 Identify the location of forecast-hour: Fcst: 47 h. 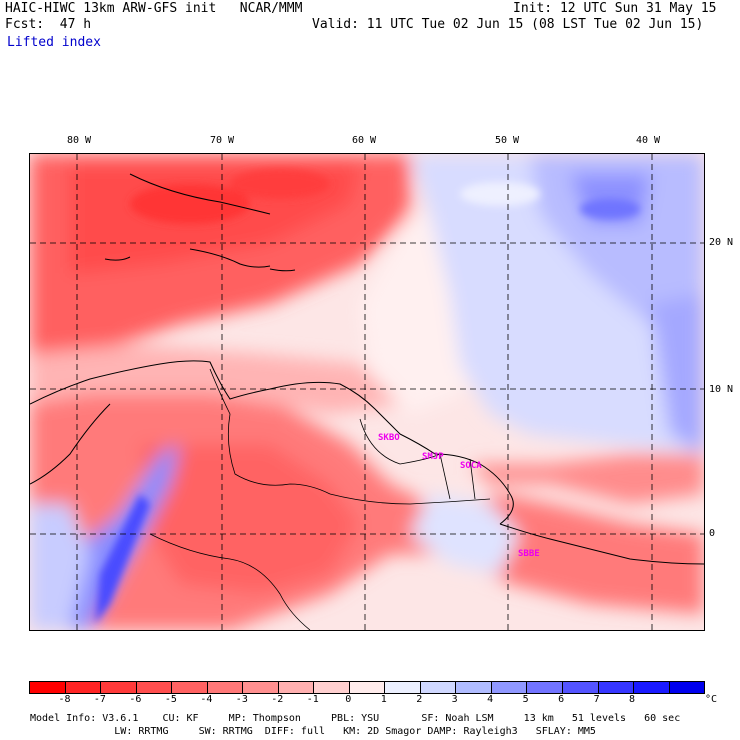
(48, 24).